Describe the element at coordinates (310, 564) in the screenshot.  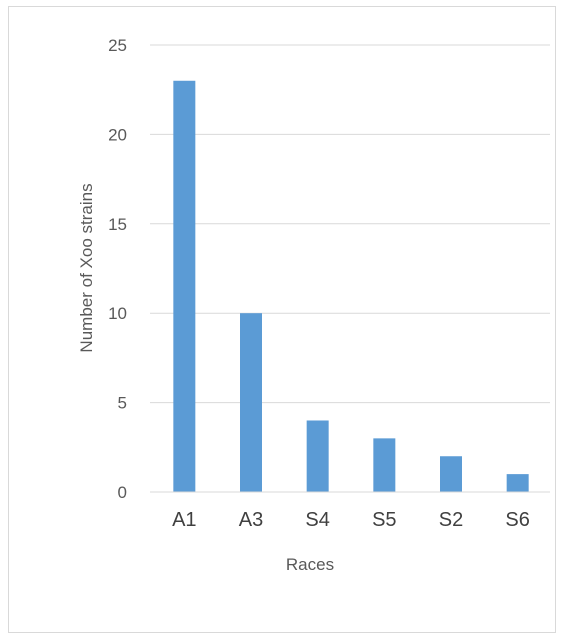
I see `x-axis-title: Races` at that location.